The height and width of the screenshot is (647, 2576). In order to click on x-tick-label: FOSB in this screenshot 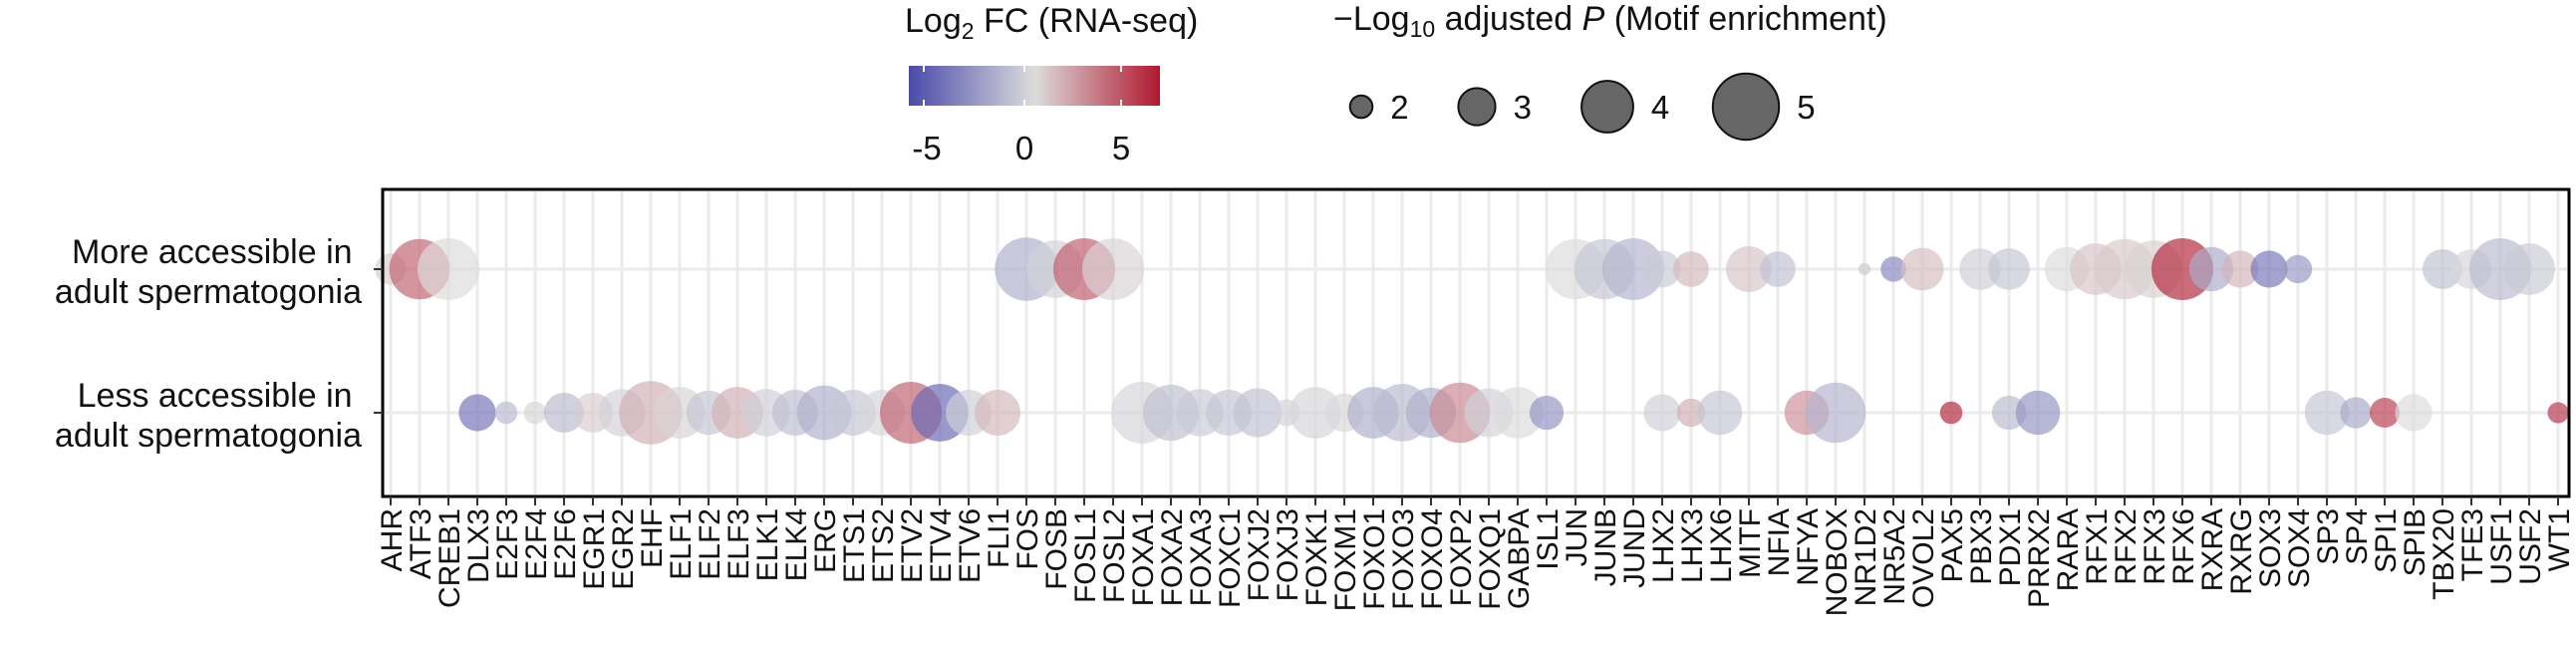, I will do `click(1056, 549)`.